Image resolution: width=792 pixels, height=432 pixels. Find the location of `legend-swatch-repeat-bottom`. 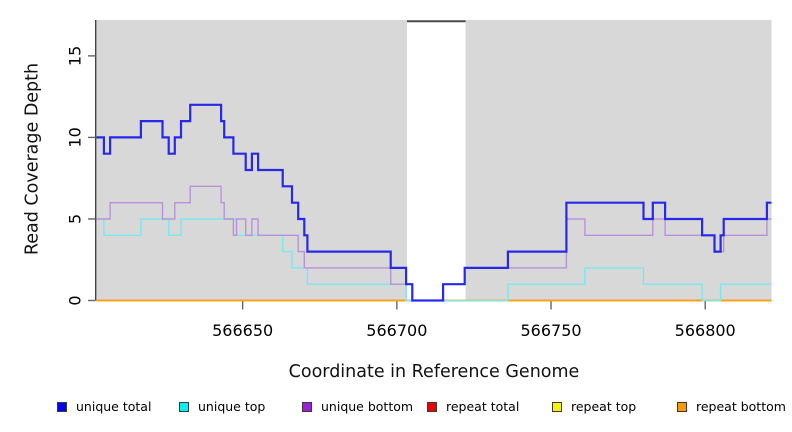

legend-swatch-repeat-bottom is located at coordinates (682, 407).